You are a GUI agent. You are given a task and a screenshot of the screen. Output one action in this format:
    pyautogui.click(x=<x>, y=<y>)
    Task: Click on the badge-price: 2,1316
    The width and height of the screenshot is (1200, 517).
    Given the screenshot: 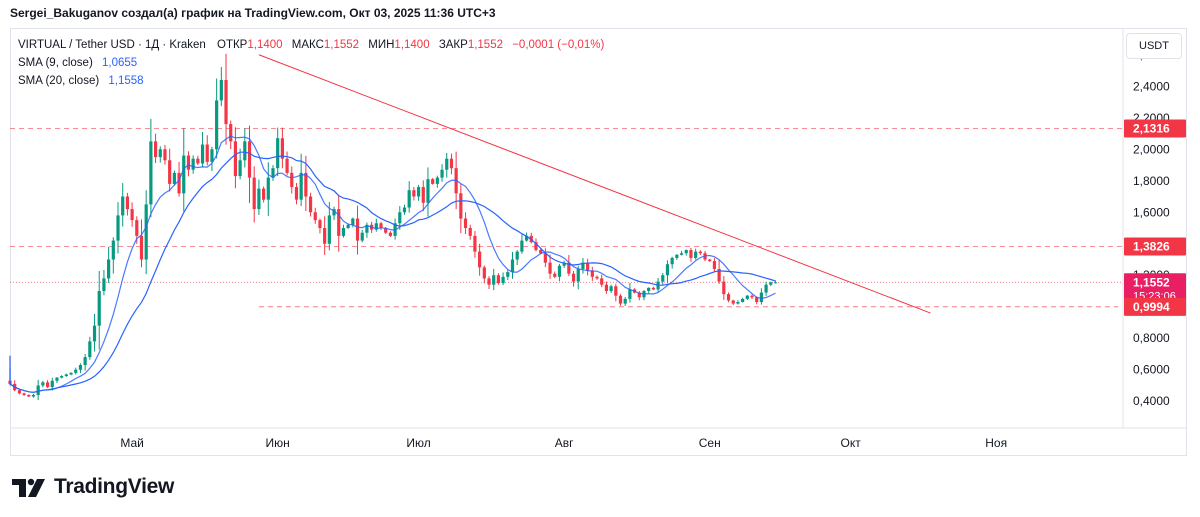 What is the action you would take?
    pyautogui.click(x=1151, y=129)
    